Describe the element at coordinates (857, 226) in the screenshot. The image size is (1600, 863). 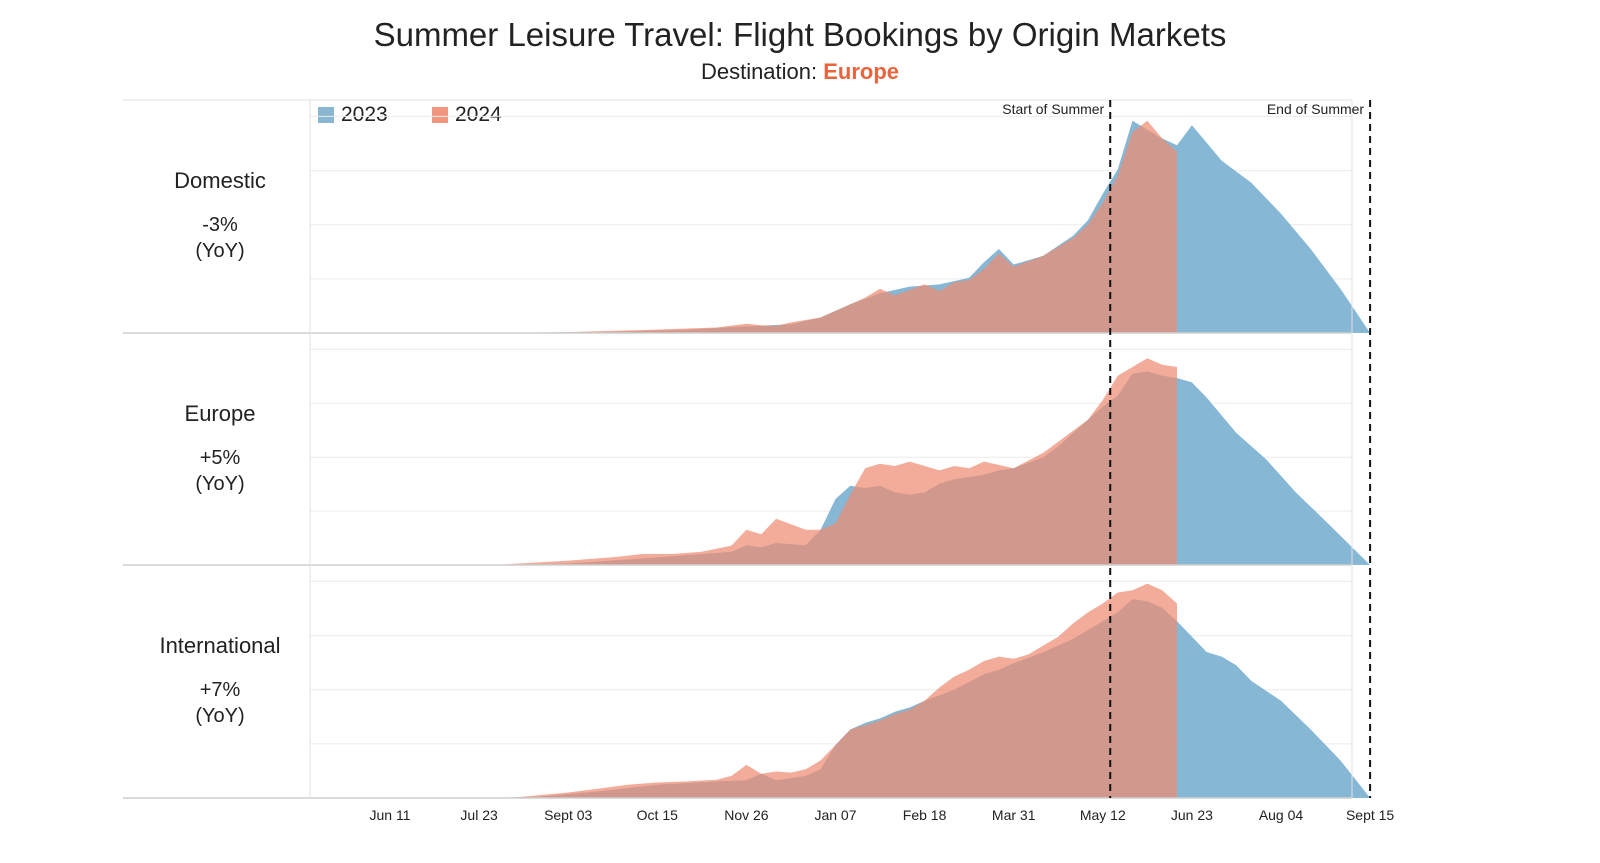
I see `area-domestic-2024` at that location.